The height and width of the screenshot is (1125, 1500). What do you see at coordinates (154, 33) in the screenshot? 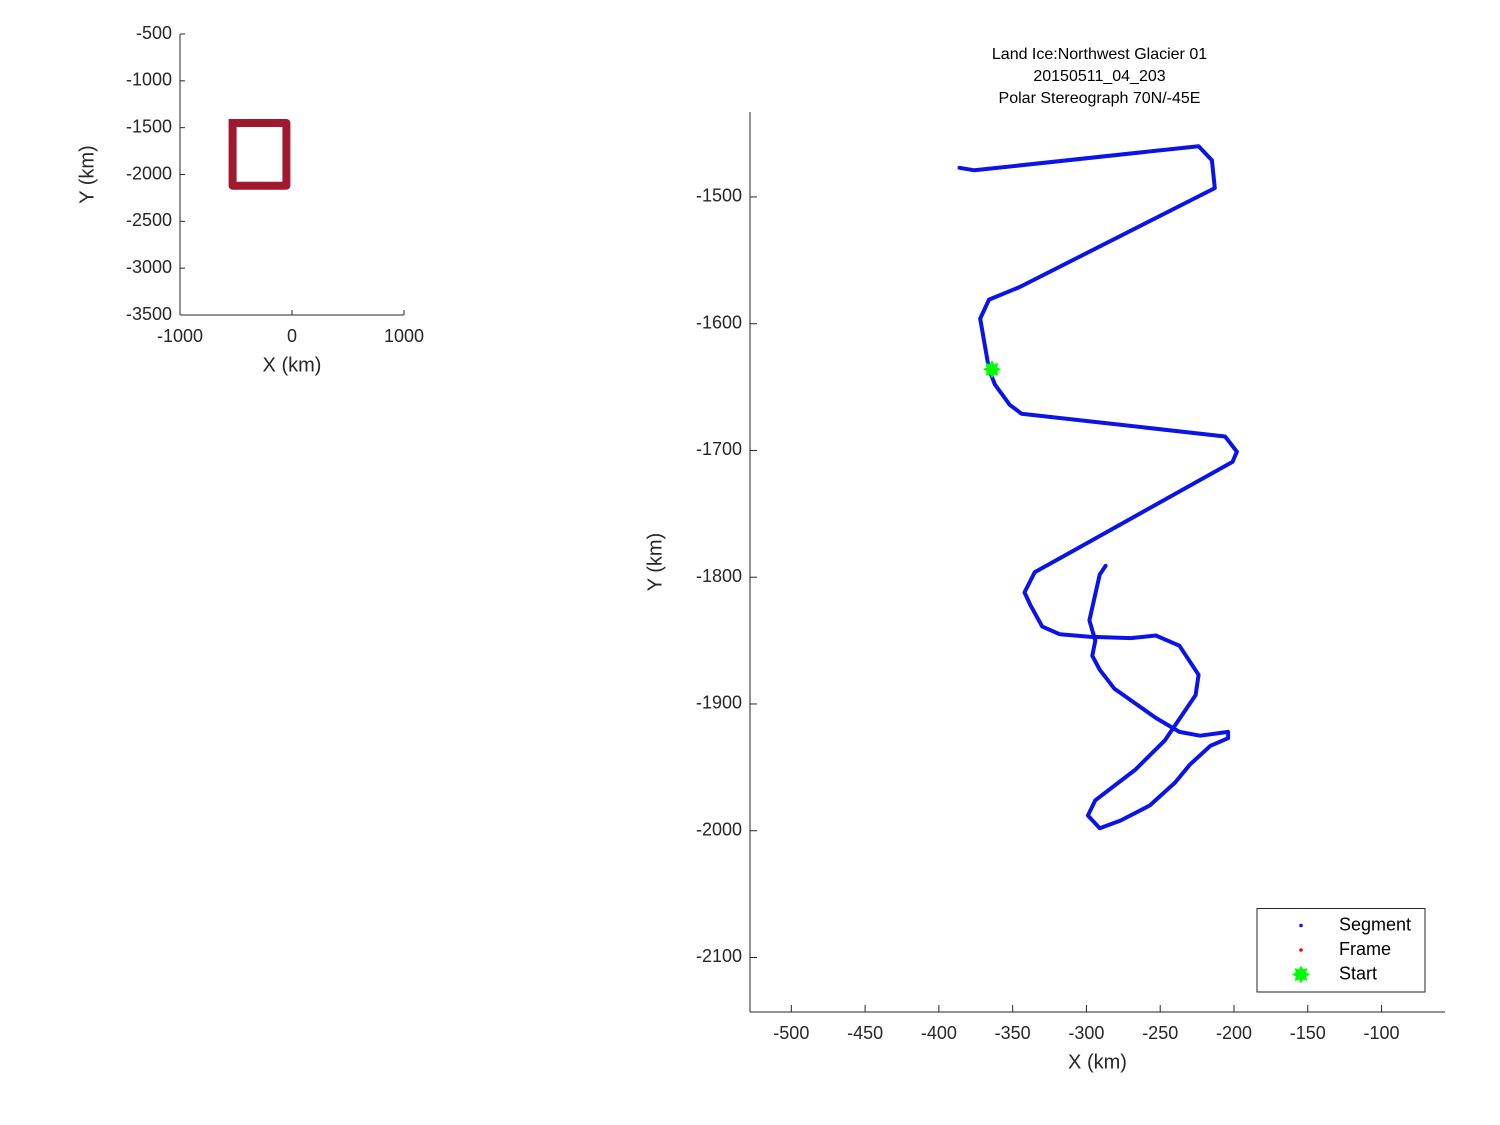
I see `y-tick-label: -500` at bounding box center [154, 33].